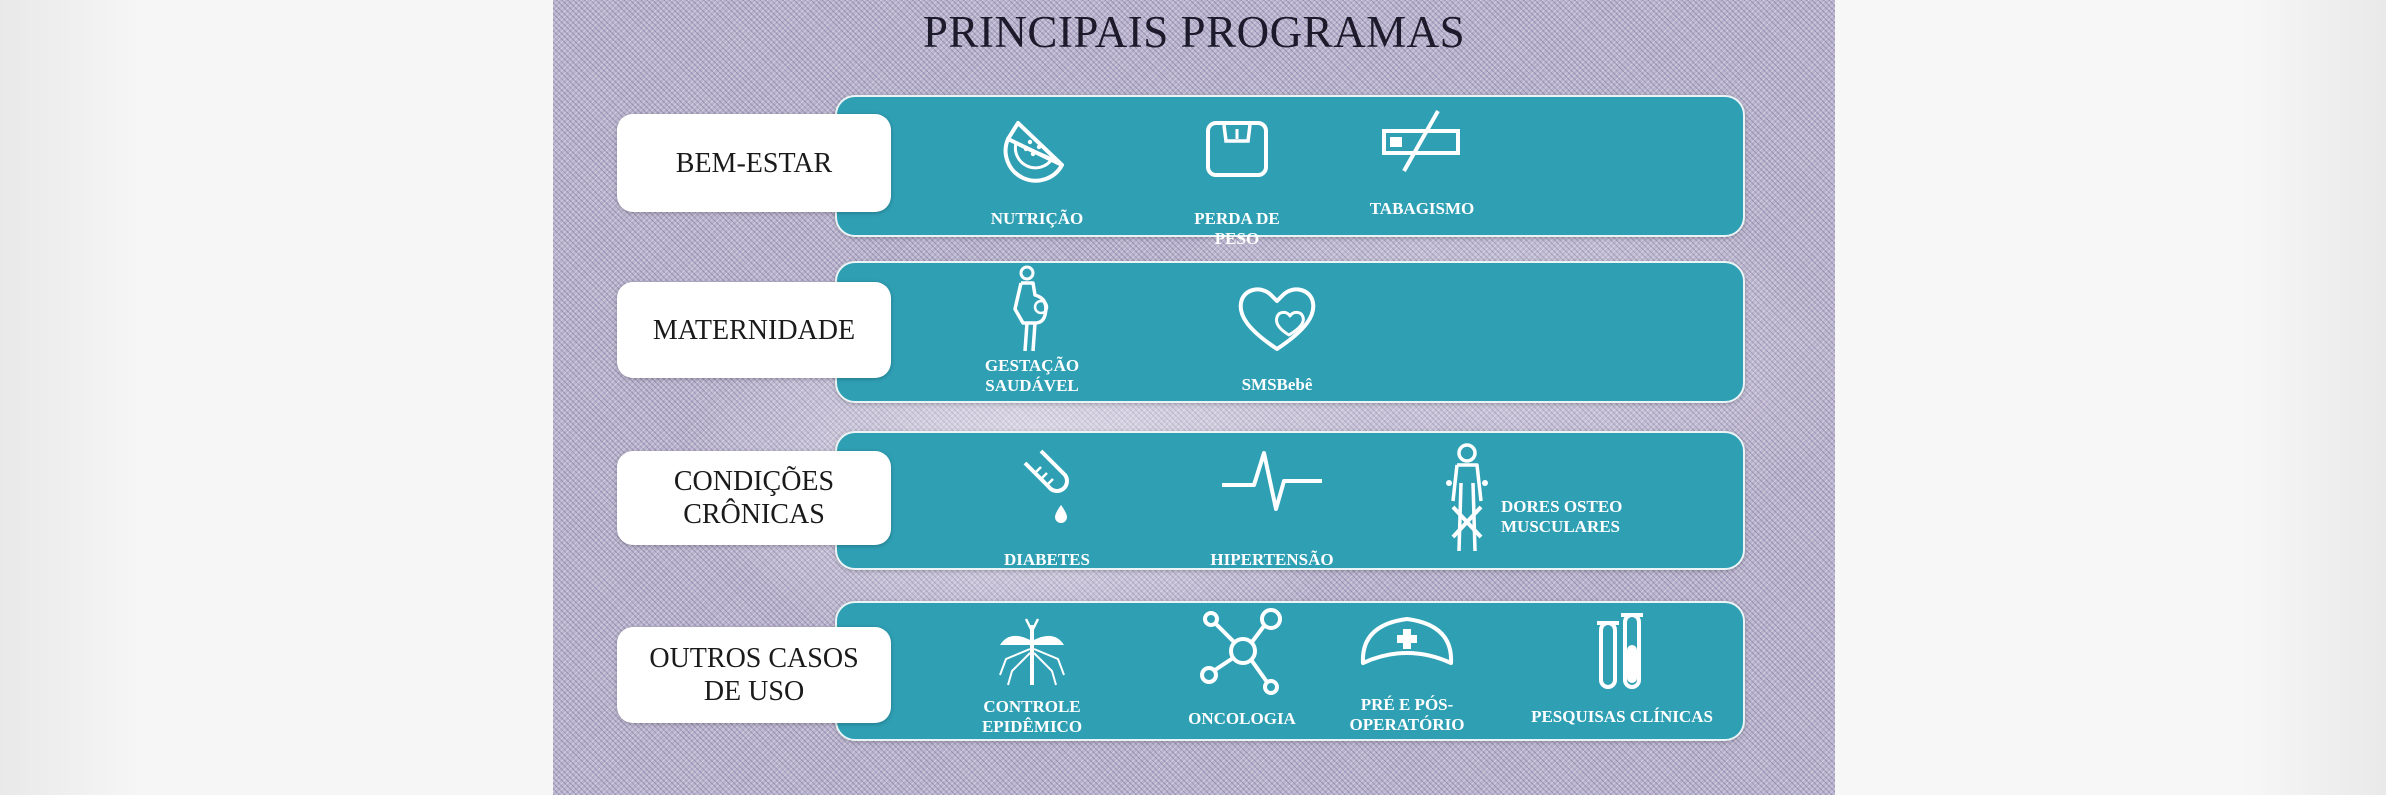 This screenshot has height=795, width=2386. What do you see at coordinates (1033, 152) in the screenshot?
I see `watermelon-icon` at bounding box center [1033, 152].